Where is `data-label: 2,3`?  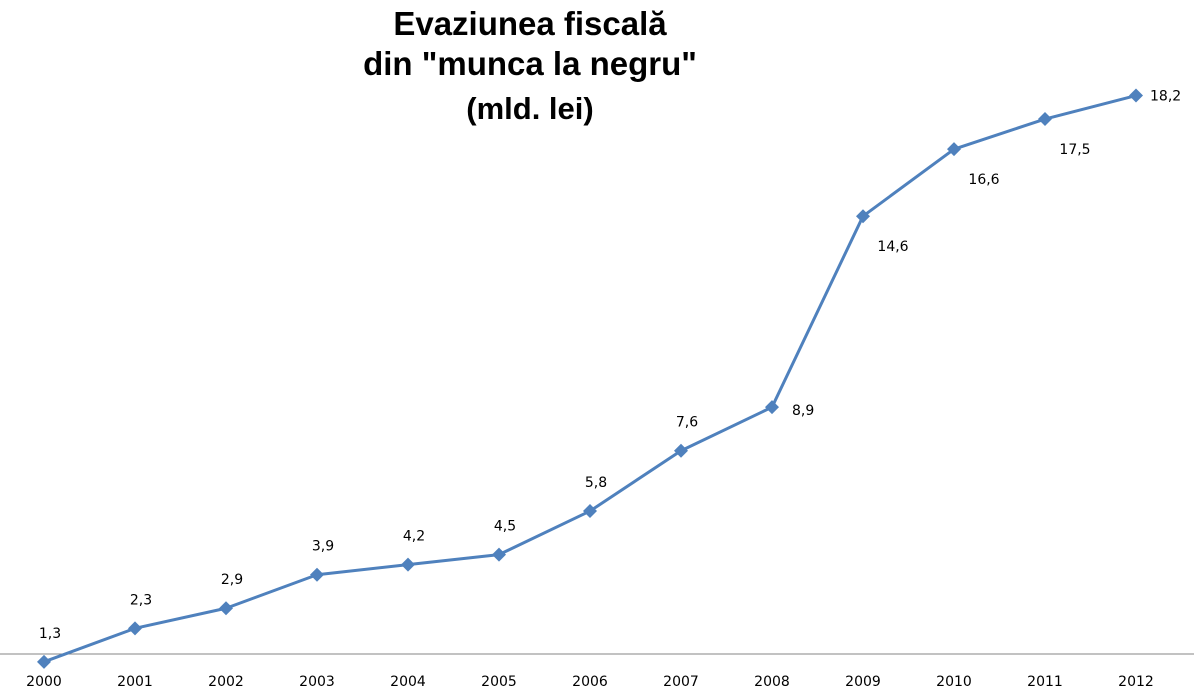
data-label: 2,3 is located at coordinates (141, 600).